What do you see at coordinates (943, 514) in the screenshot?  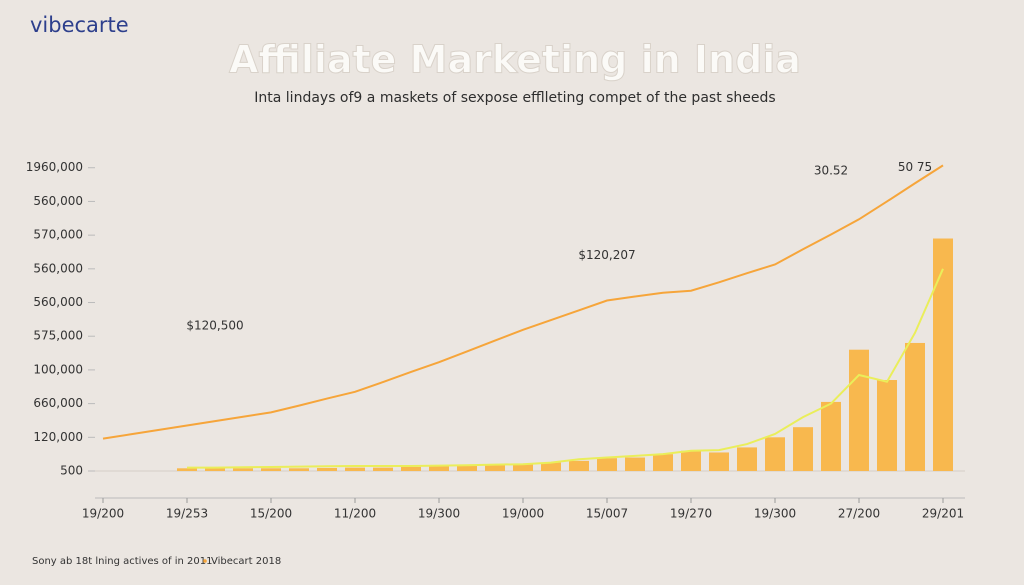 I see `x-tick-label: 29/201` at bounding box center [943, 514].